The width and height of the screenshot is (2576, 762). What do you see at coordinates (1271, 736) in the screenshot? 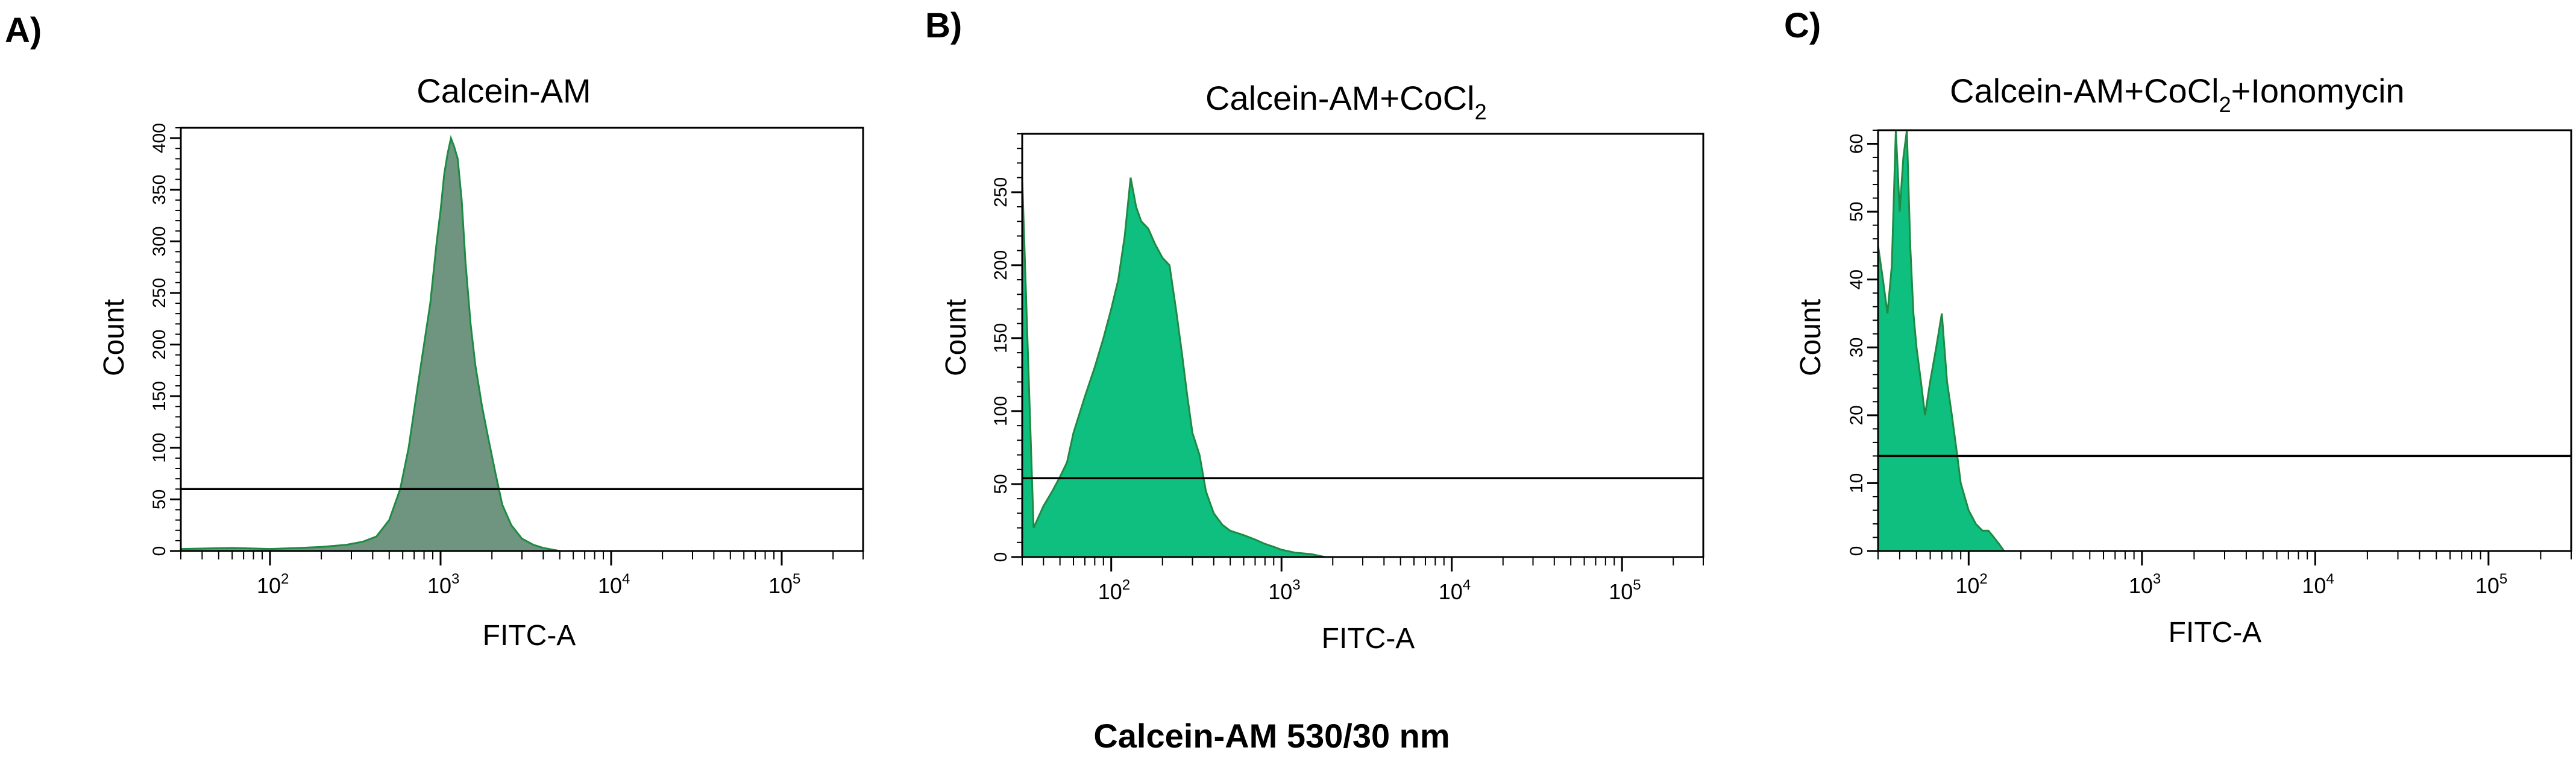
I see `figure-caption: Calcein-AM 530/30 nm` at bounding box center [1271, 736].